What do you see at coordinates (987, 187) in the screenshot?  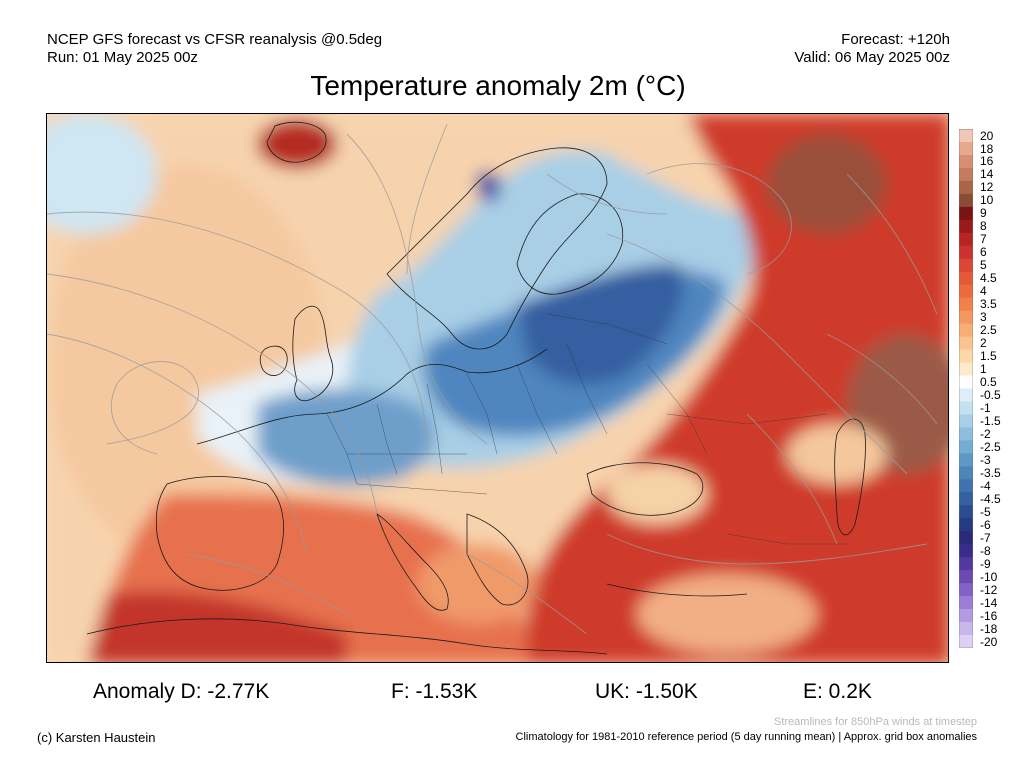 I see `colorbar-label: 12` at bounding box center [987, 187].